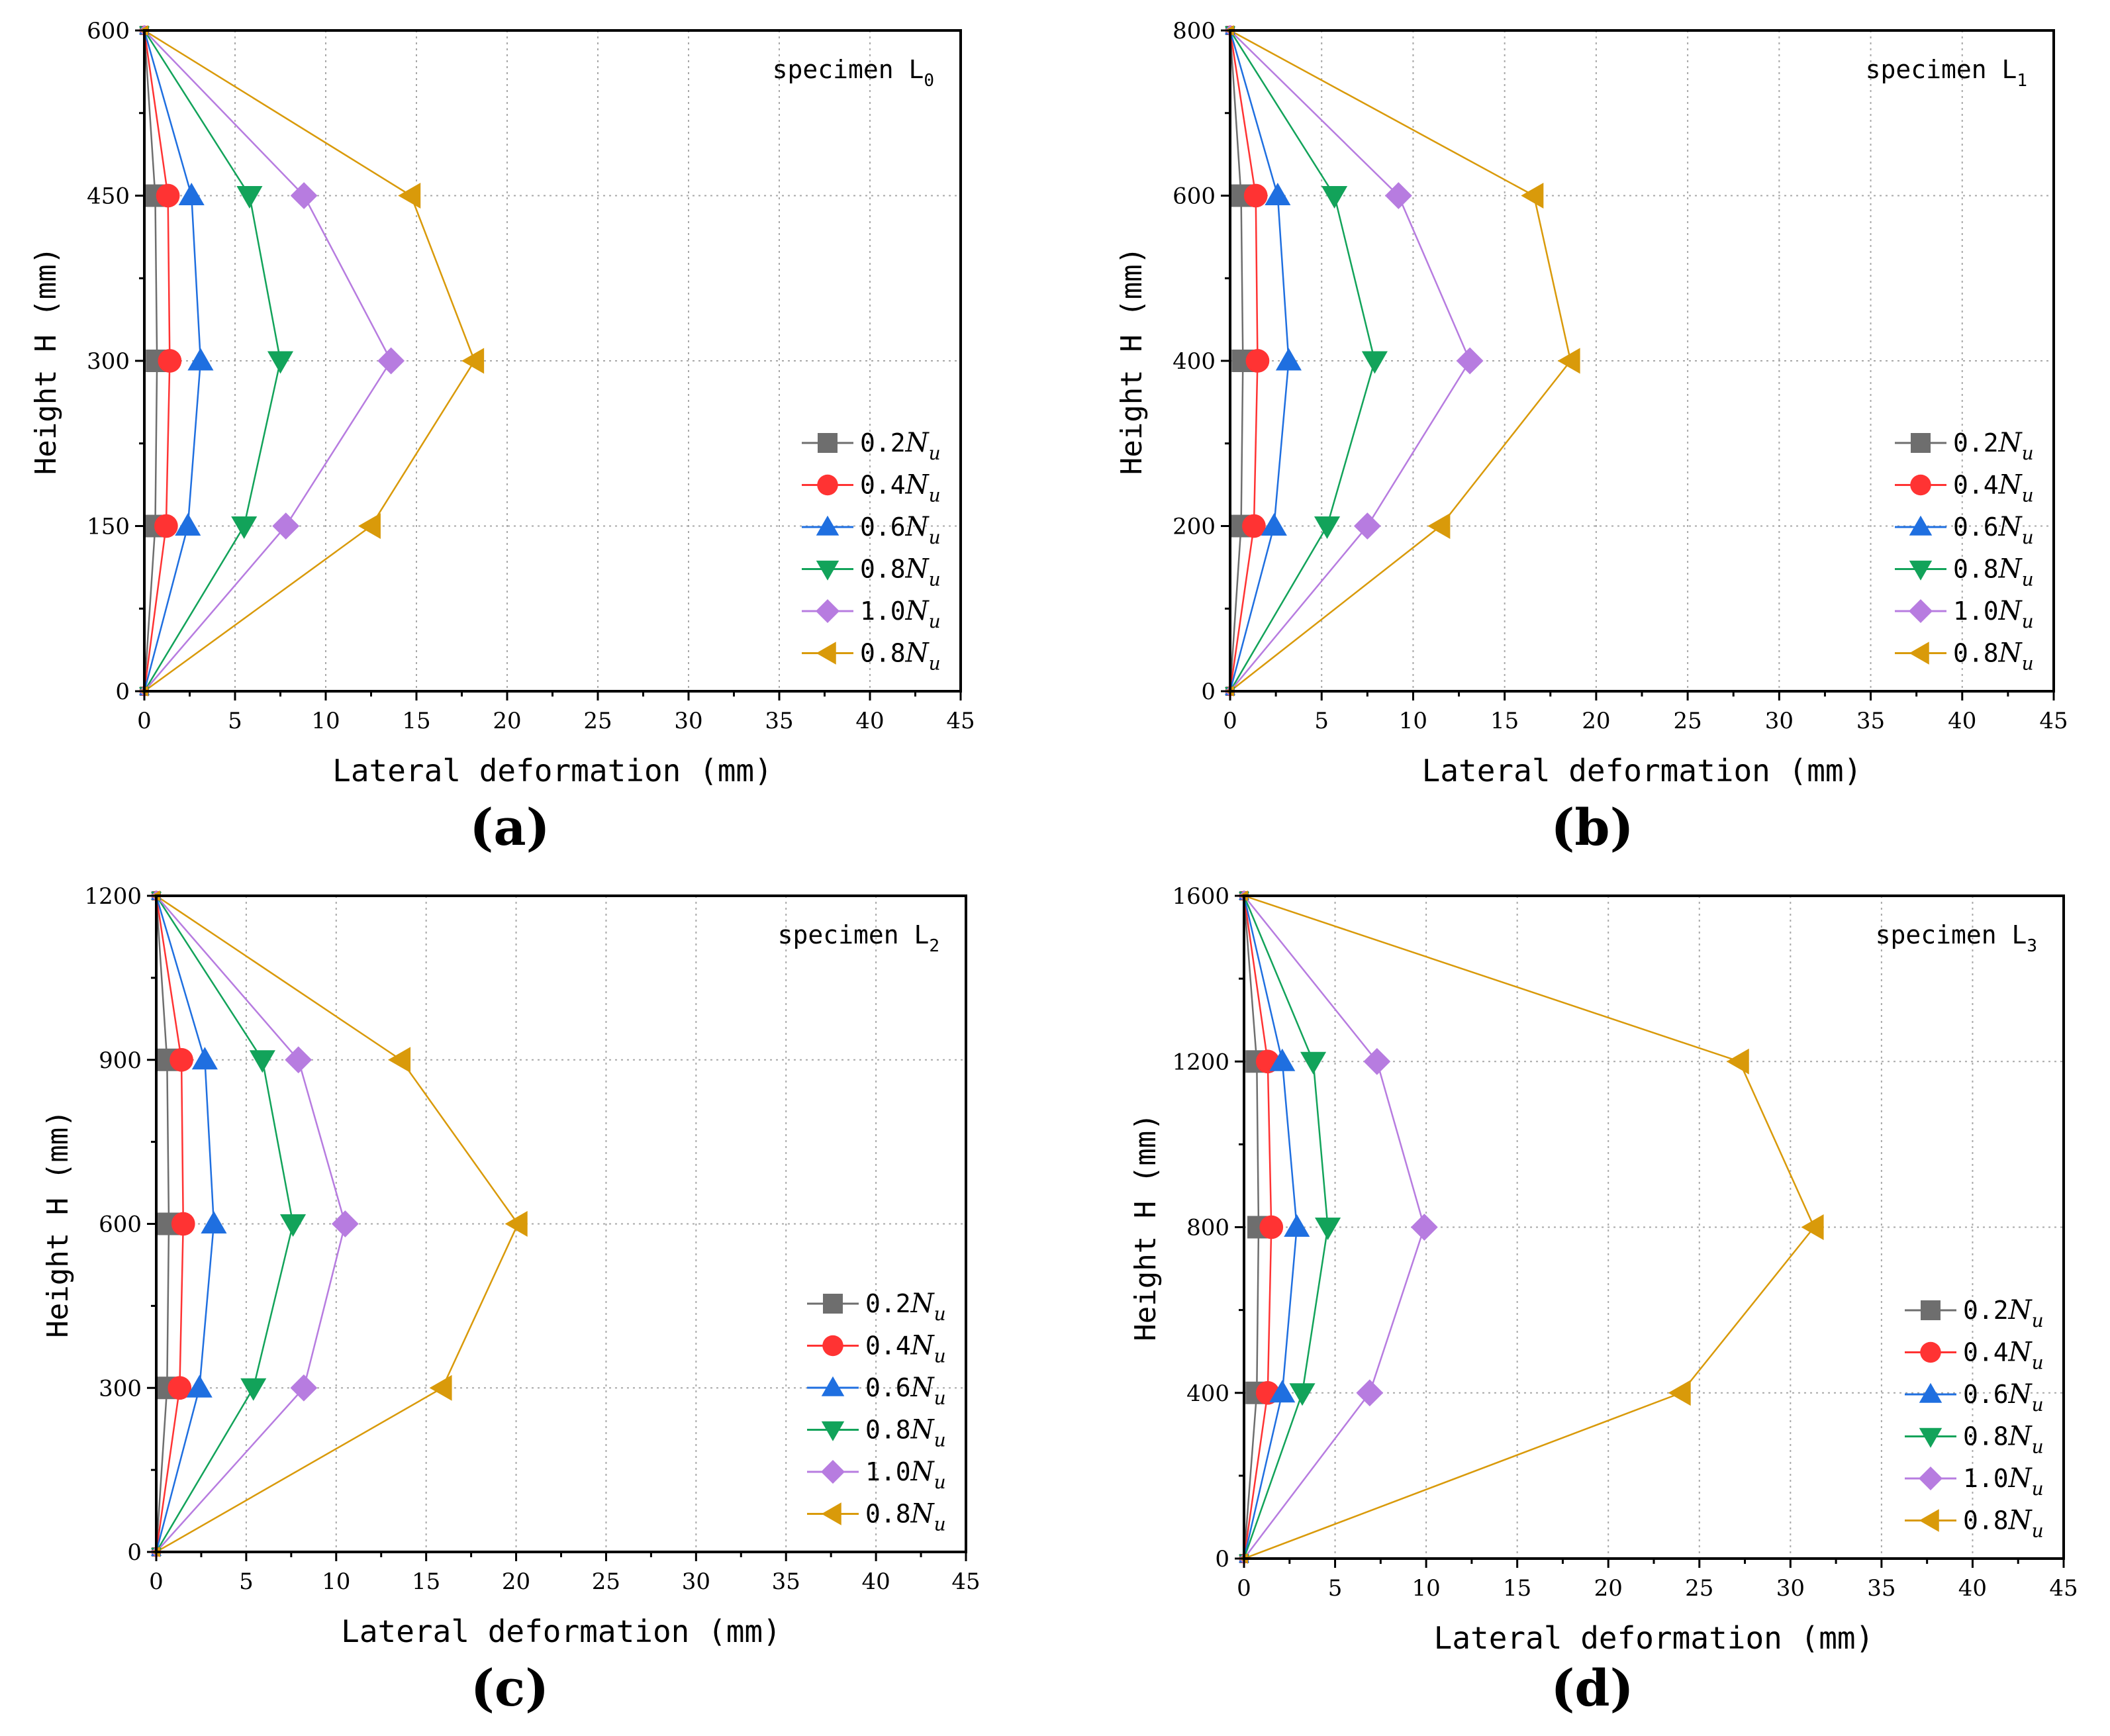 The width and height of the screenshot is (2110, 1736). Describe the element at coordinates (859, 938) in the screenshot. I see `specimen-annotation: specimen L2` at that location.